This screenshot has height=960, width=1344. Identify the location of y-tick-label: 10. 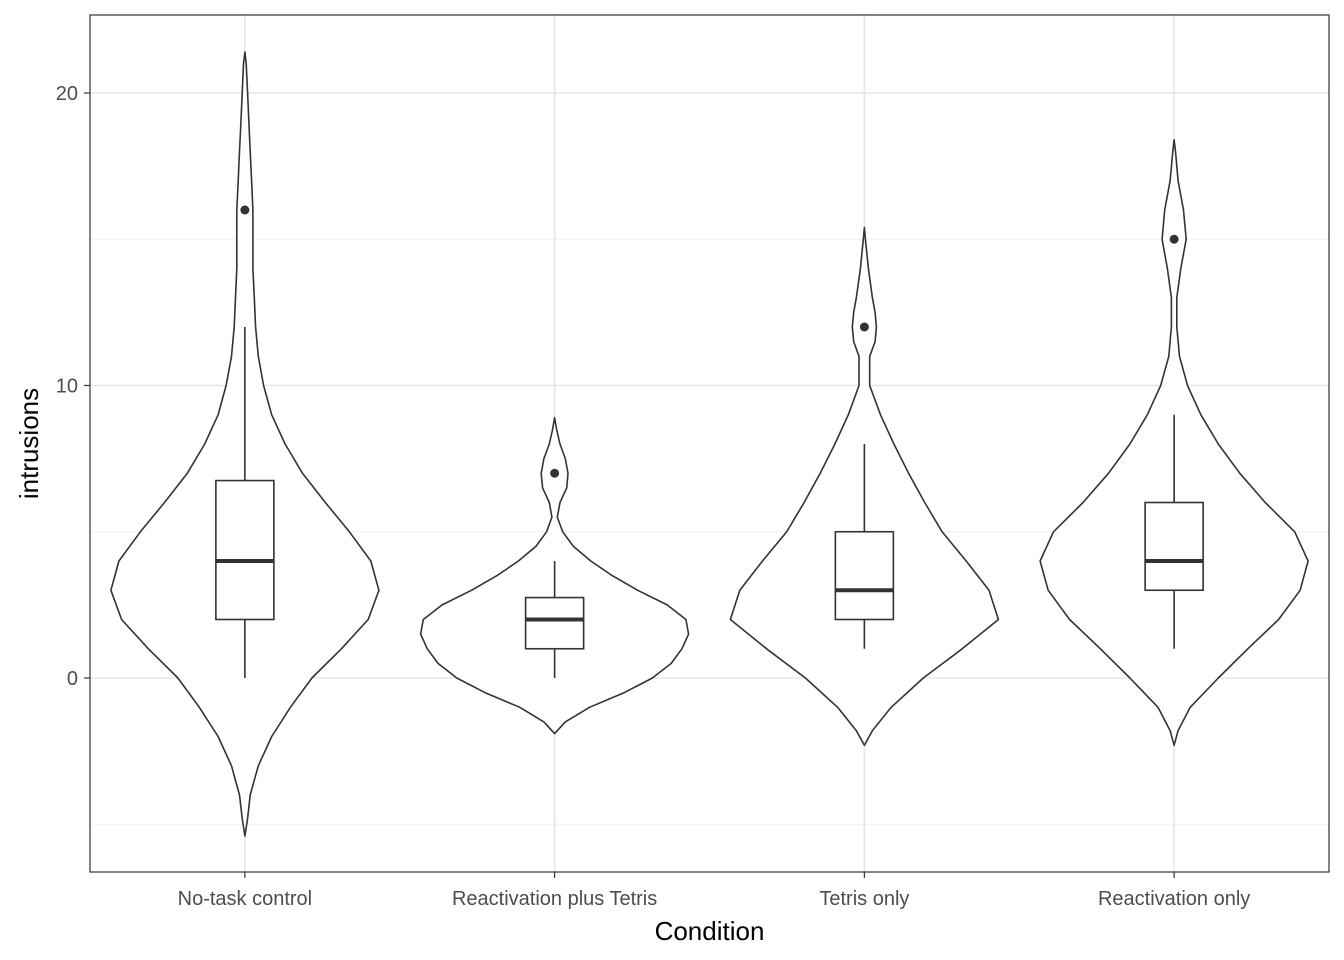
(67, 387).